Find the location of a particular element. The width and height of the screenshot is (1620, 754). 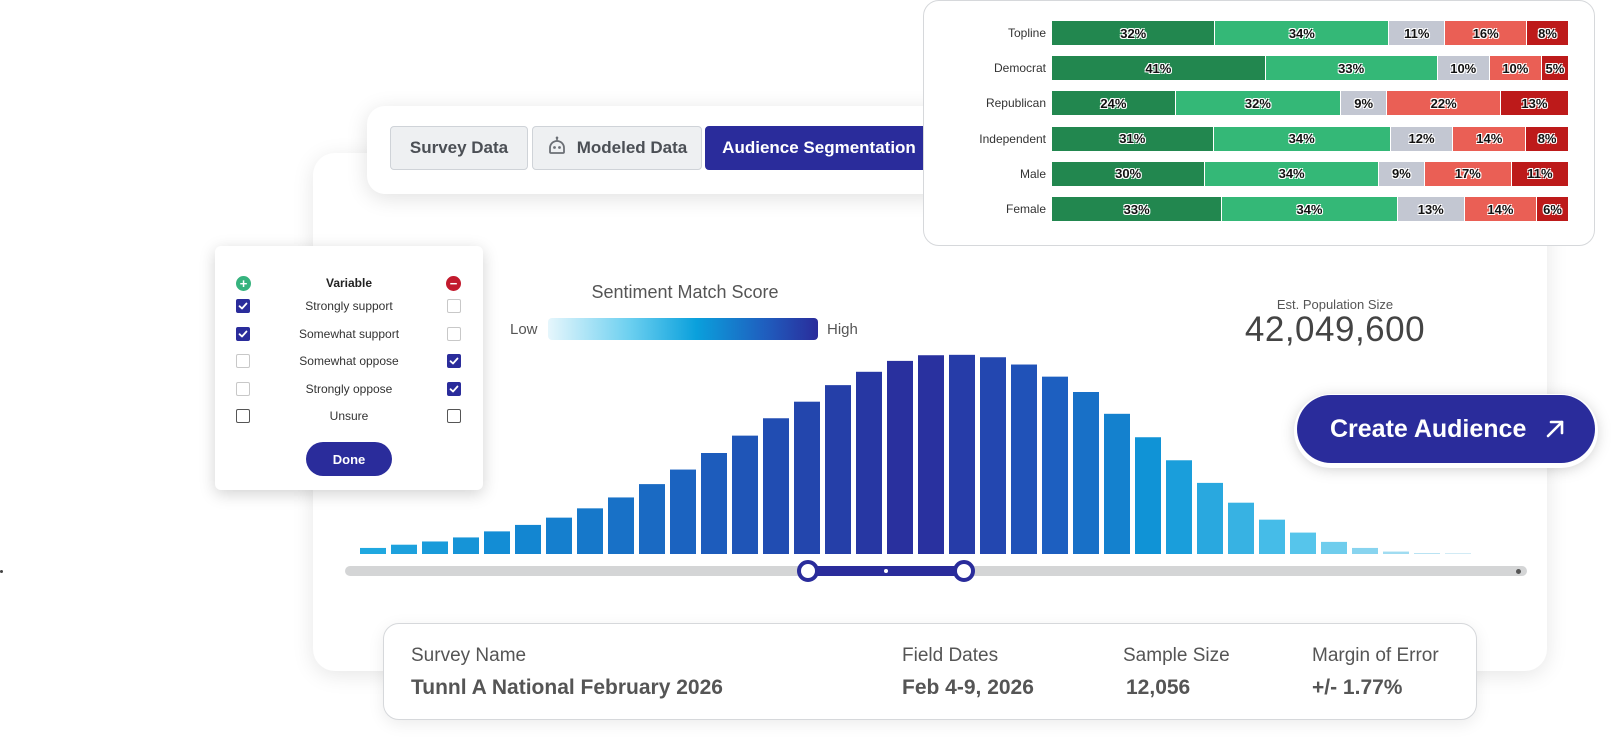

variable-label: Unsure is located at coordinates (349, 416).